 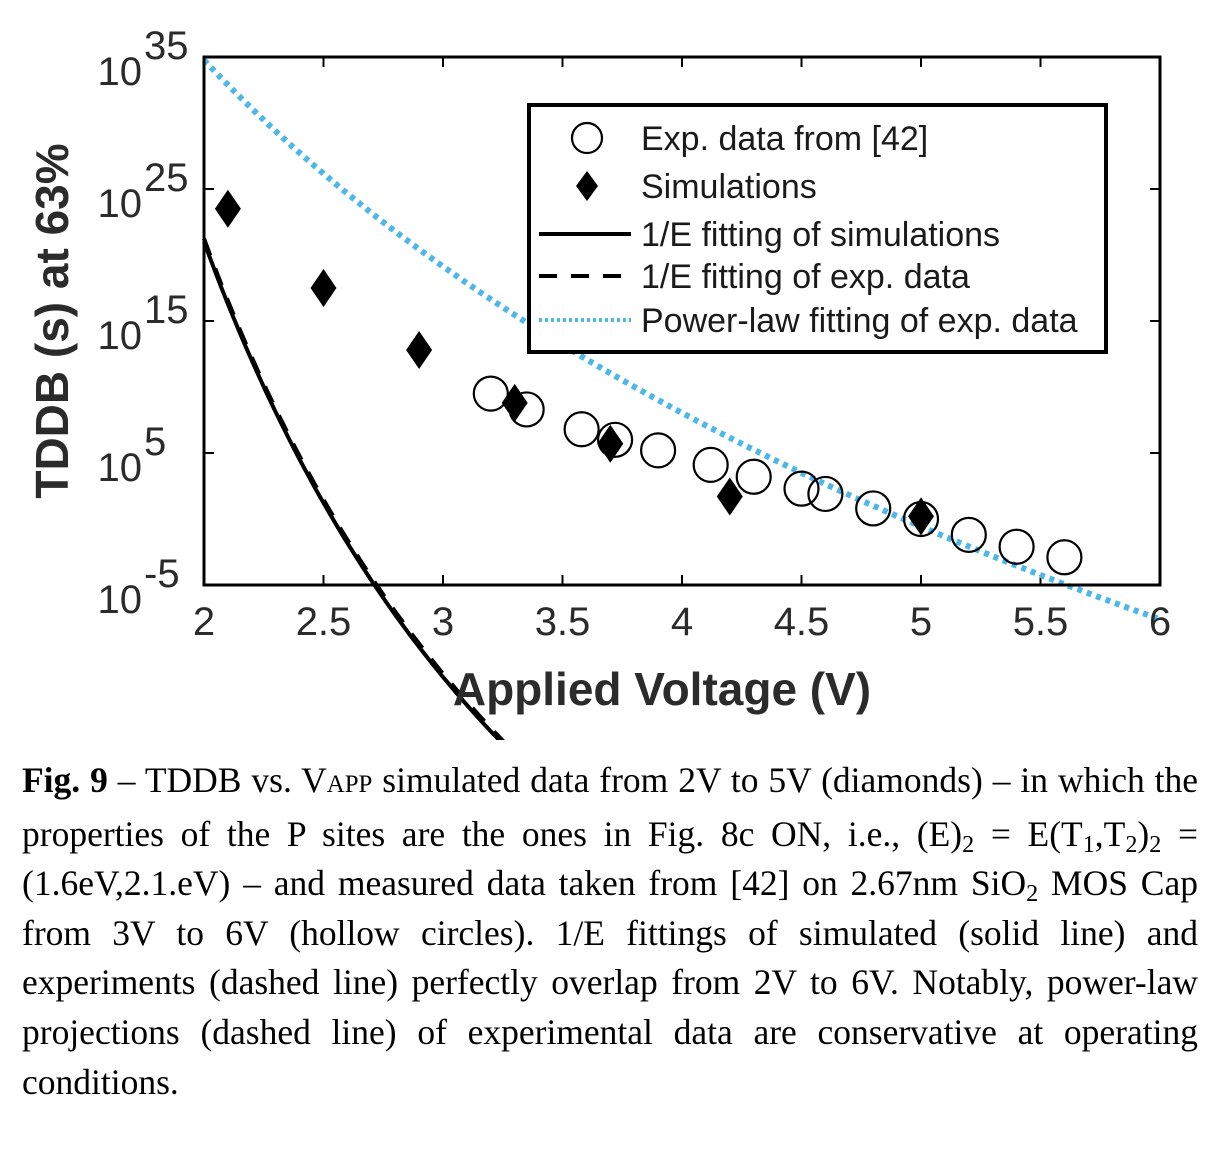 What do you see at coordinates (166, 46) in the screenshot?
I see `y-tick-exponent: 35` at bounding box center [166, 46].